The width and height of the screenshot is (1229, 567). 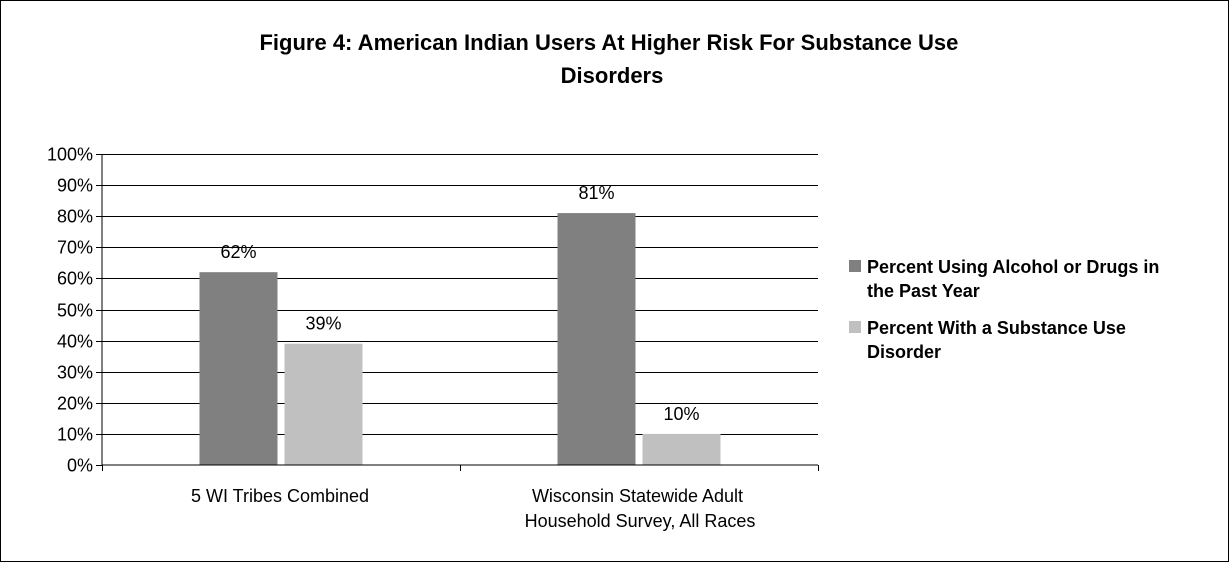 What do you see at coordinates (238, 252) in the screenshot?
I see `data-label: 62%` at bounding box center [238, 252].